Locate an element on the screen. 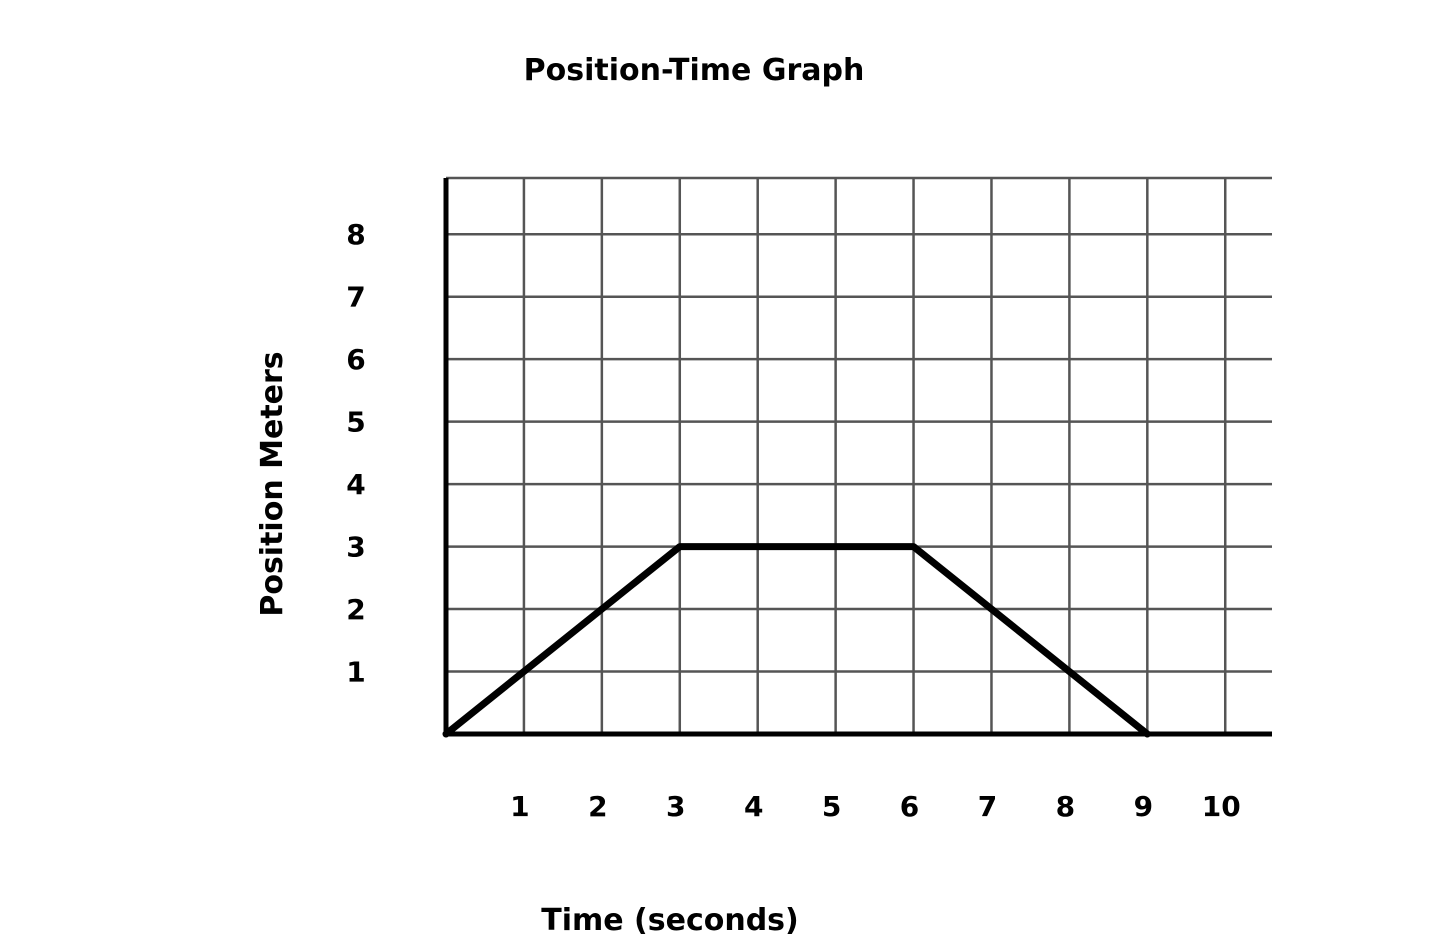 The height and width of the screenshot is (941, 1440). x-axis-label: Time (seconds) is located at coordinates (670, 920).